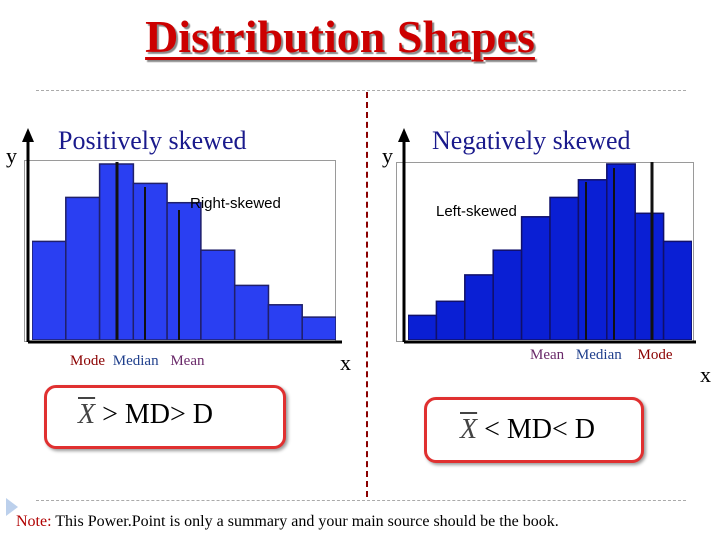 The image size is (720, 540). Describe the element at coordinates (345, 362) in the screenshot. I see `left-x-axis-label: x` at that location.